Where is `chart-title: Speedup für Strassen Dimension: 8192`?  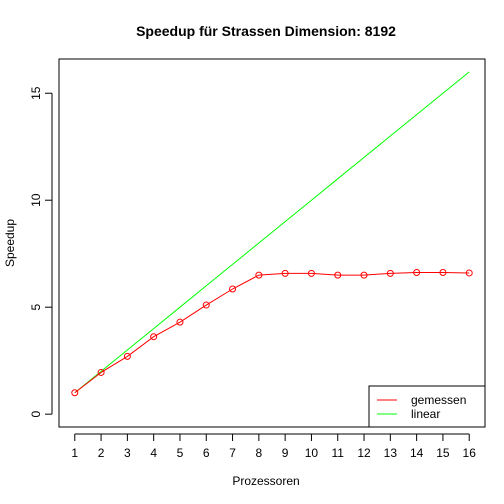 chart-title: Speedup für Strassen Dimension: 8192 is located at coordinates (266, 31).